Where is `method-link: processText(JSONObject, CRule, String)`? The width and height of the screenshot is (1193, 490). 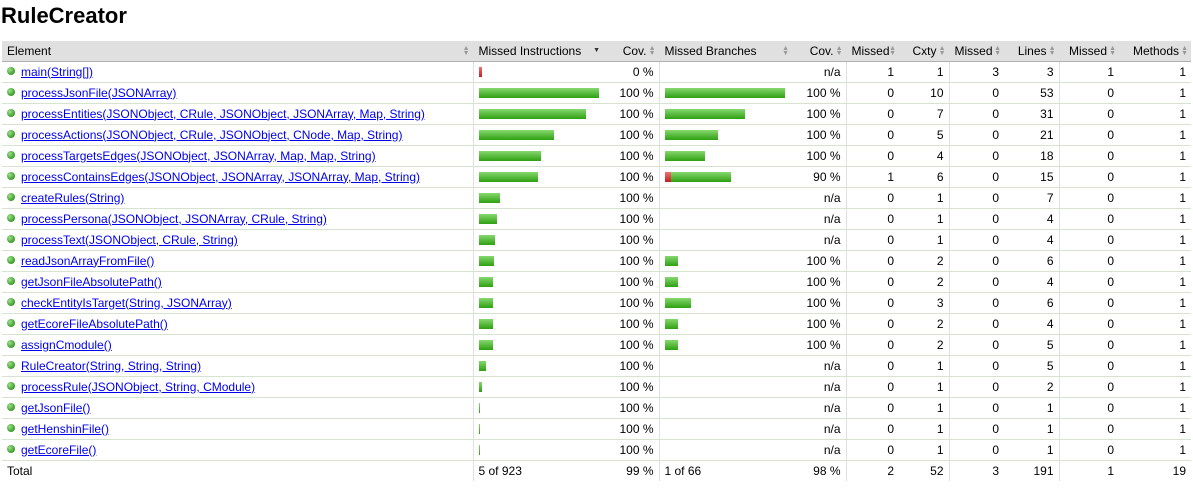 method-link: processText(JSONObject, CRule, String) is located at coordinates (129, 239).